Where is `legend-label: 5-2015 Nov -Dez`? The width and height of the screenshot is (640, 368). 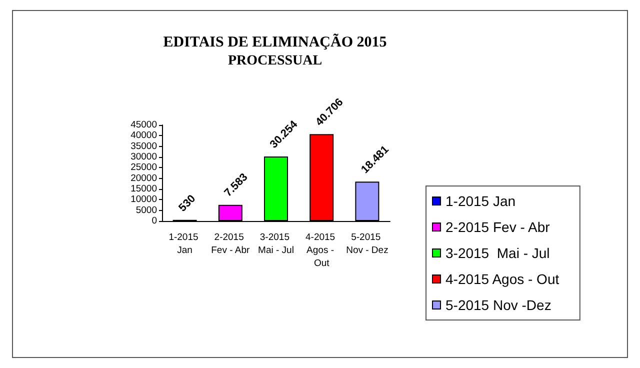 legend-label: 5-2015 Nov -Dez is located at coordinates (499, 305).